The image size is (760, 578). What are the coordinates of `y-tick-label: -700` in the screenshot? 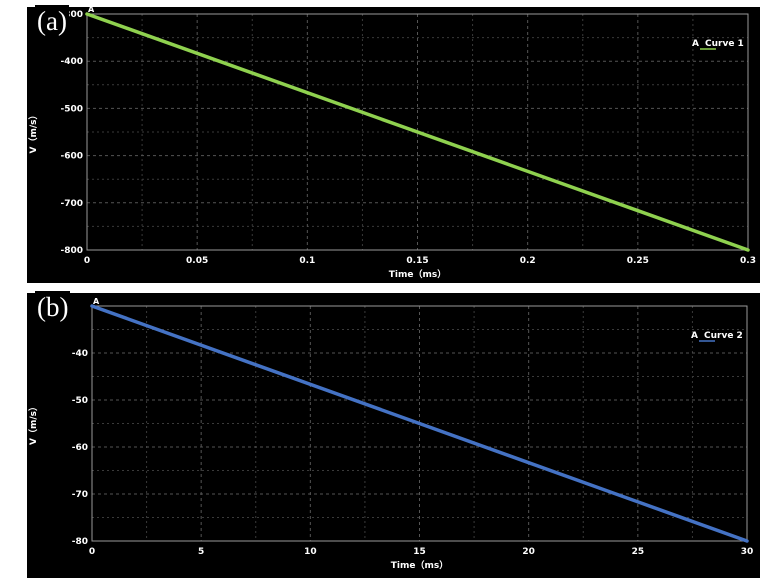 It's located at (71, 204).